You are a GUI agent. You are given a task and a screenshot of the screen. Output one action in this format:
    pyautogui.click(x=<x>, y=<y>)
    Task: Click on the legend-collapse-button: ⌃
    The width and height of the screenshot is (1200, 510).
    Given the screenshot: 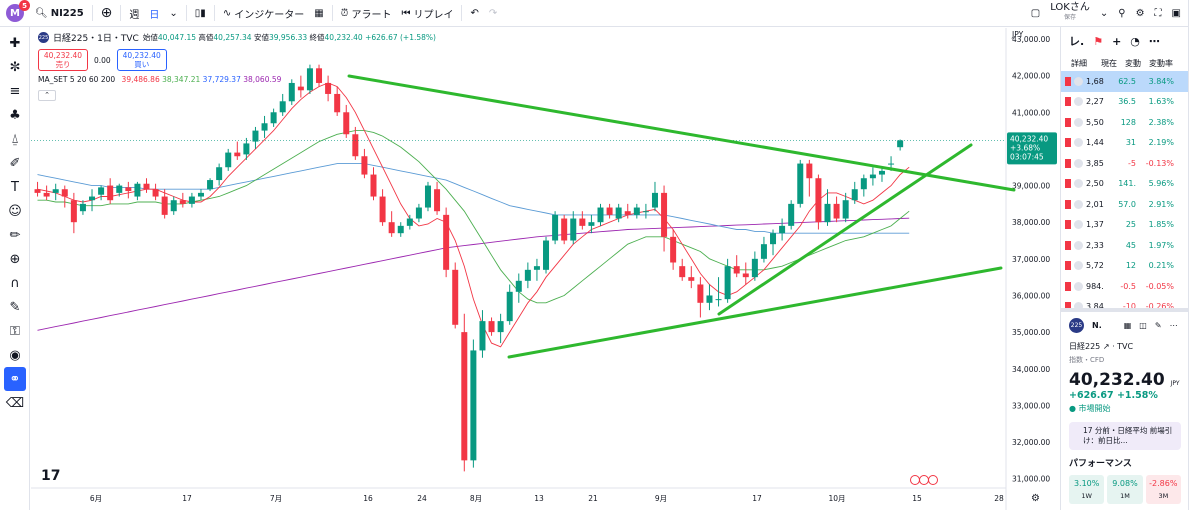 What is the action you would take?
    pyautogui.click(x=47, y=95)
    